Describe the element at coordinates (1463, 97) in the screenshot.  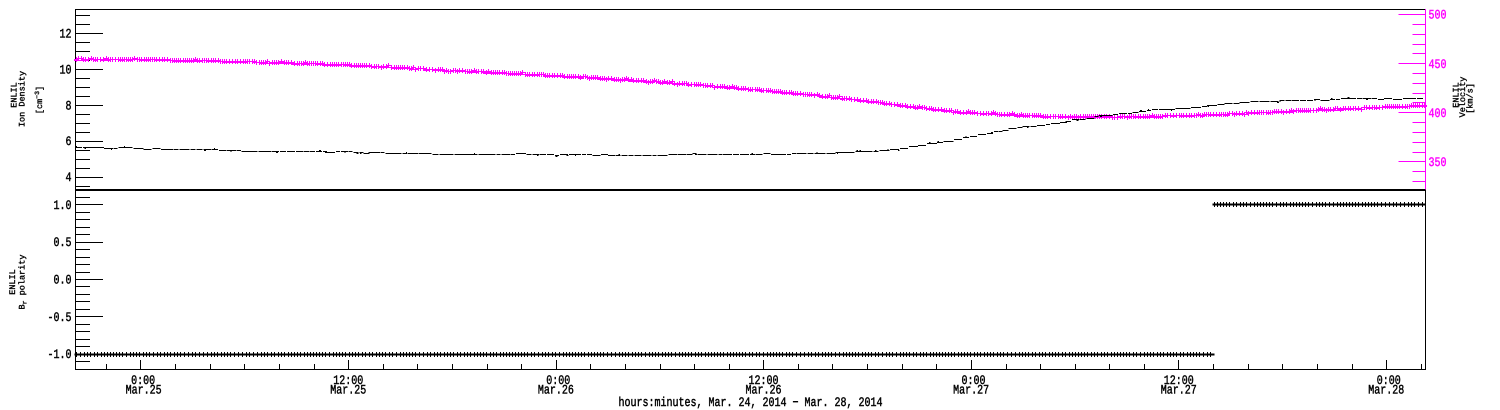
I see `svg-text: Velocity` at that location.